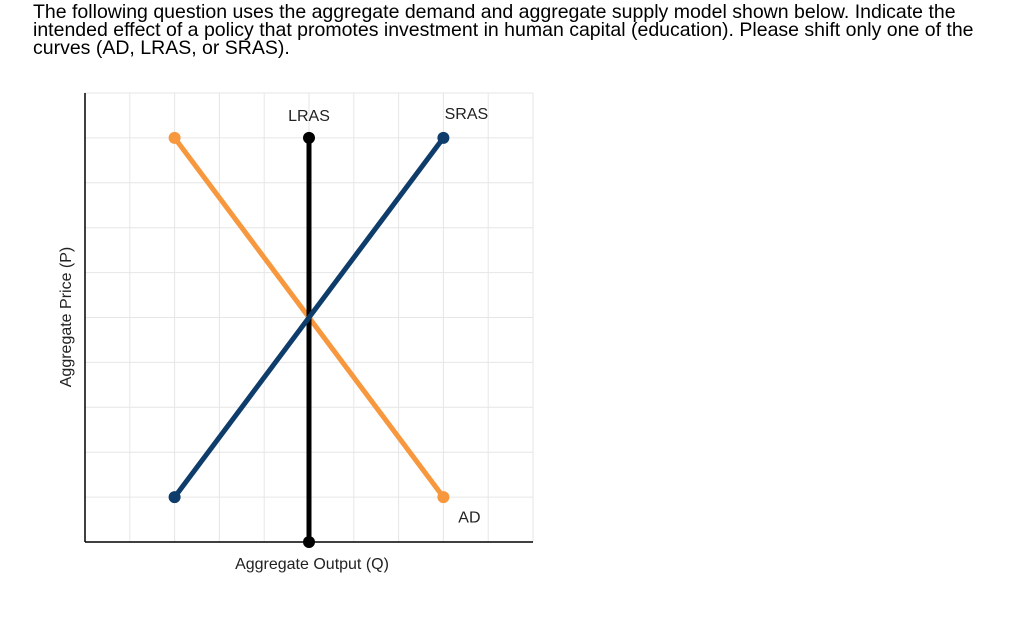 This screenshot has width=1024, height=632. Describe the element at coordinates (309, 116) in the screenshot. I see `curve-label: LRAS` at that location.